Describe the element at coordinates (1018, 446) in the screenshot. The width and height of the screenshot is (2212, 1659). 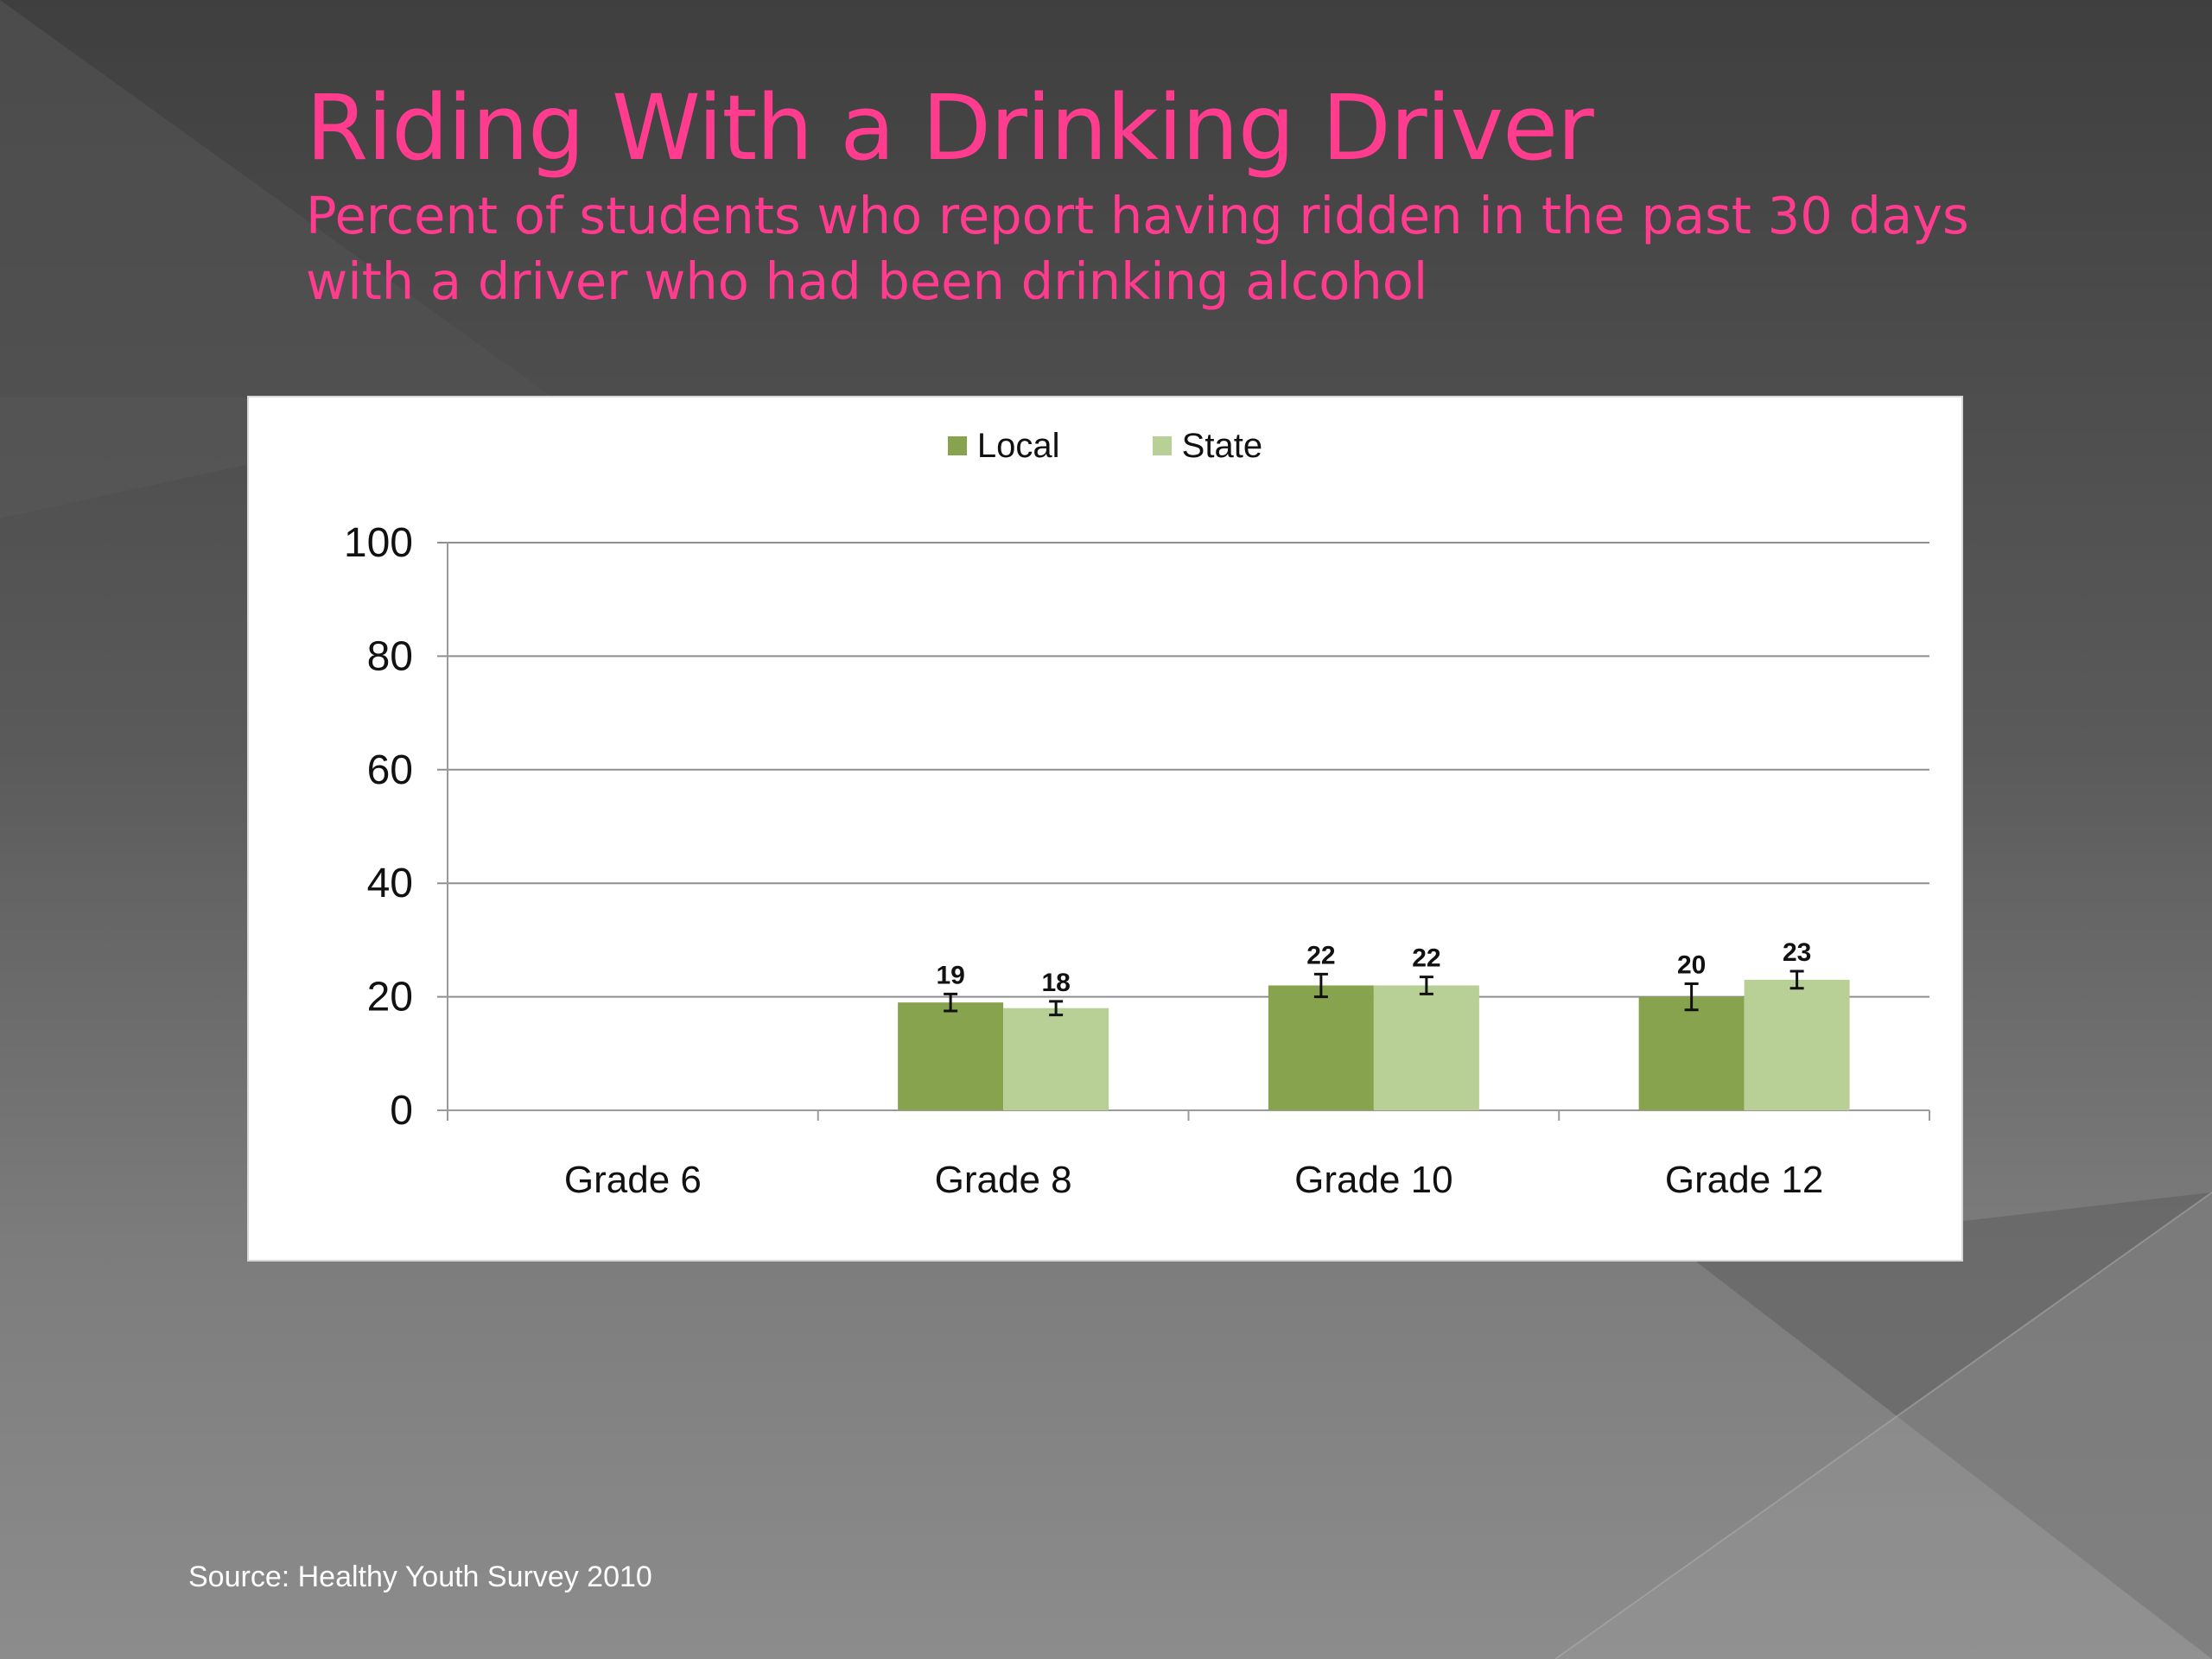
I see `legend-label-local: Local` at that location.